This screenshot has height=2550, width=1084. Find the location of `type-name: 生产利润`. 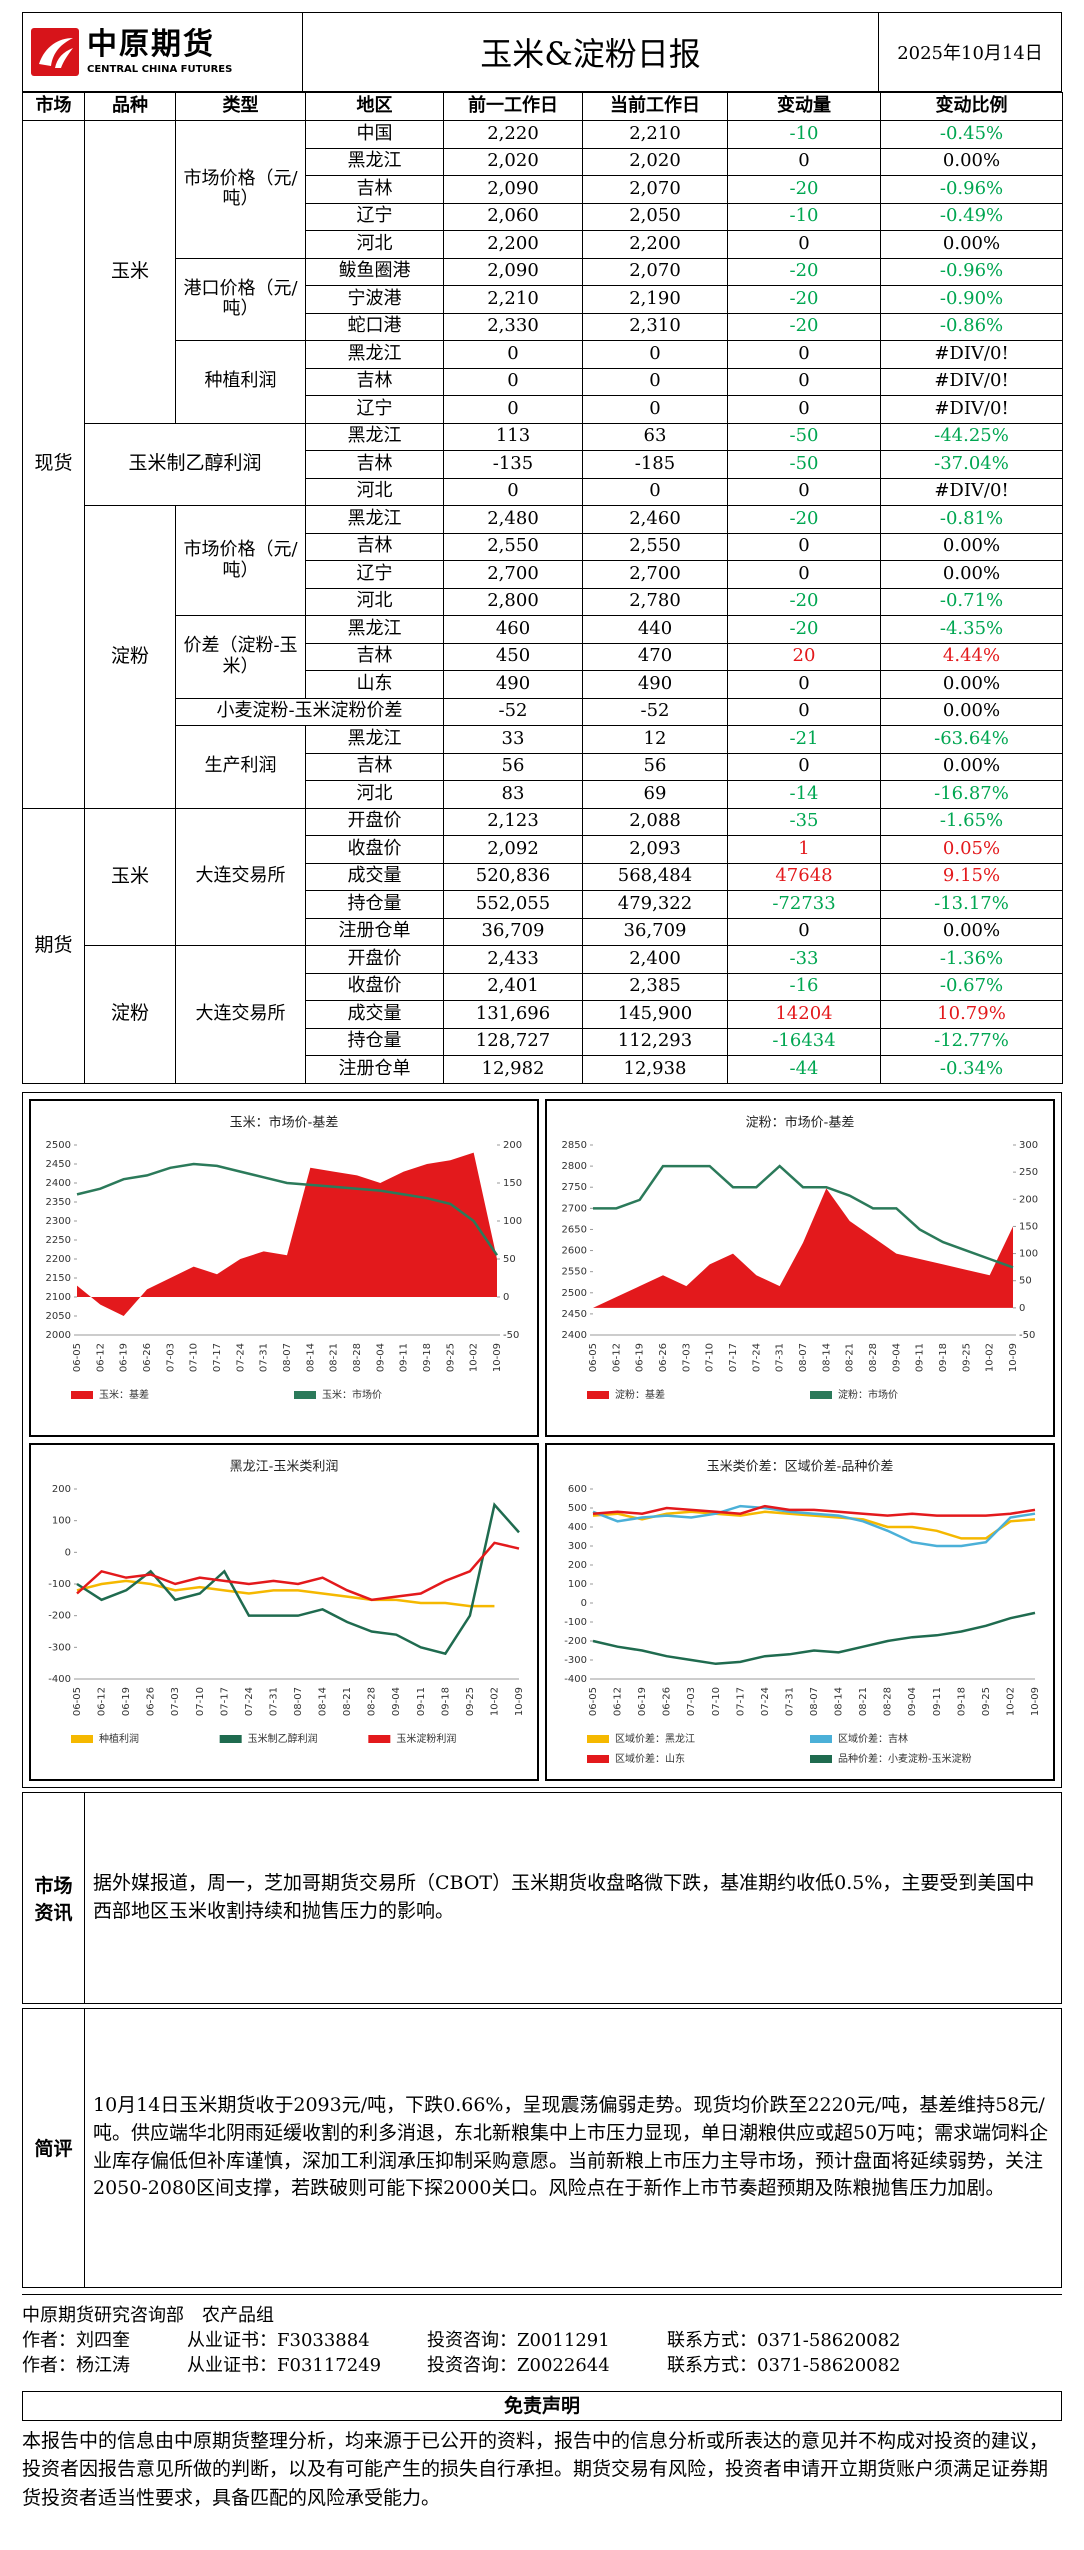

type-name: 生产利润 is located at coordinates (240, 767).